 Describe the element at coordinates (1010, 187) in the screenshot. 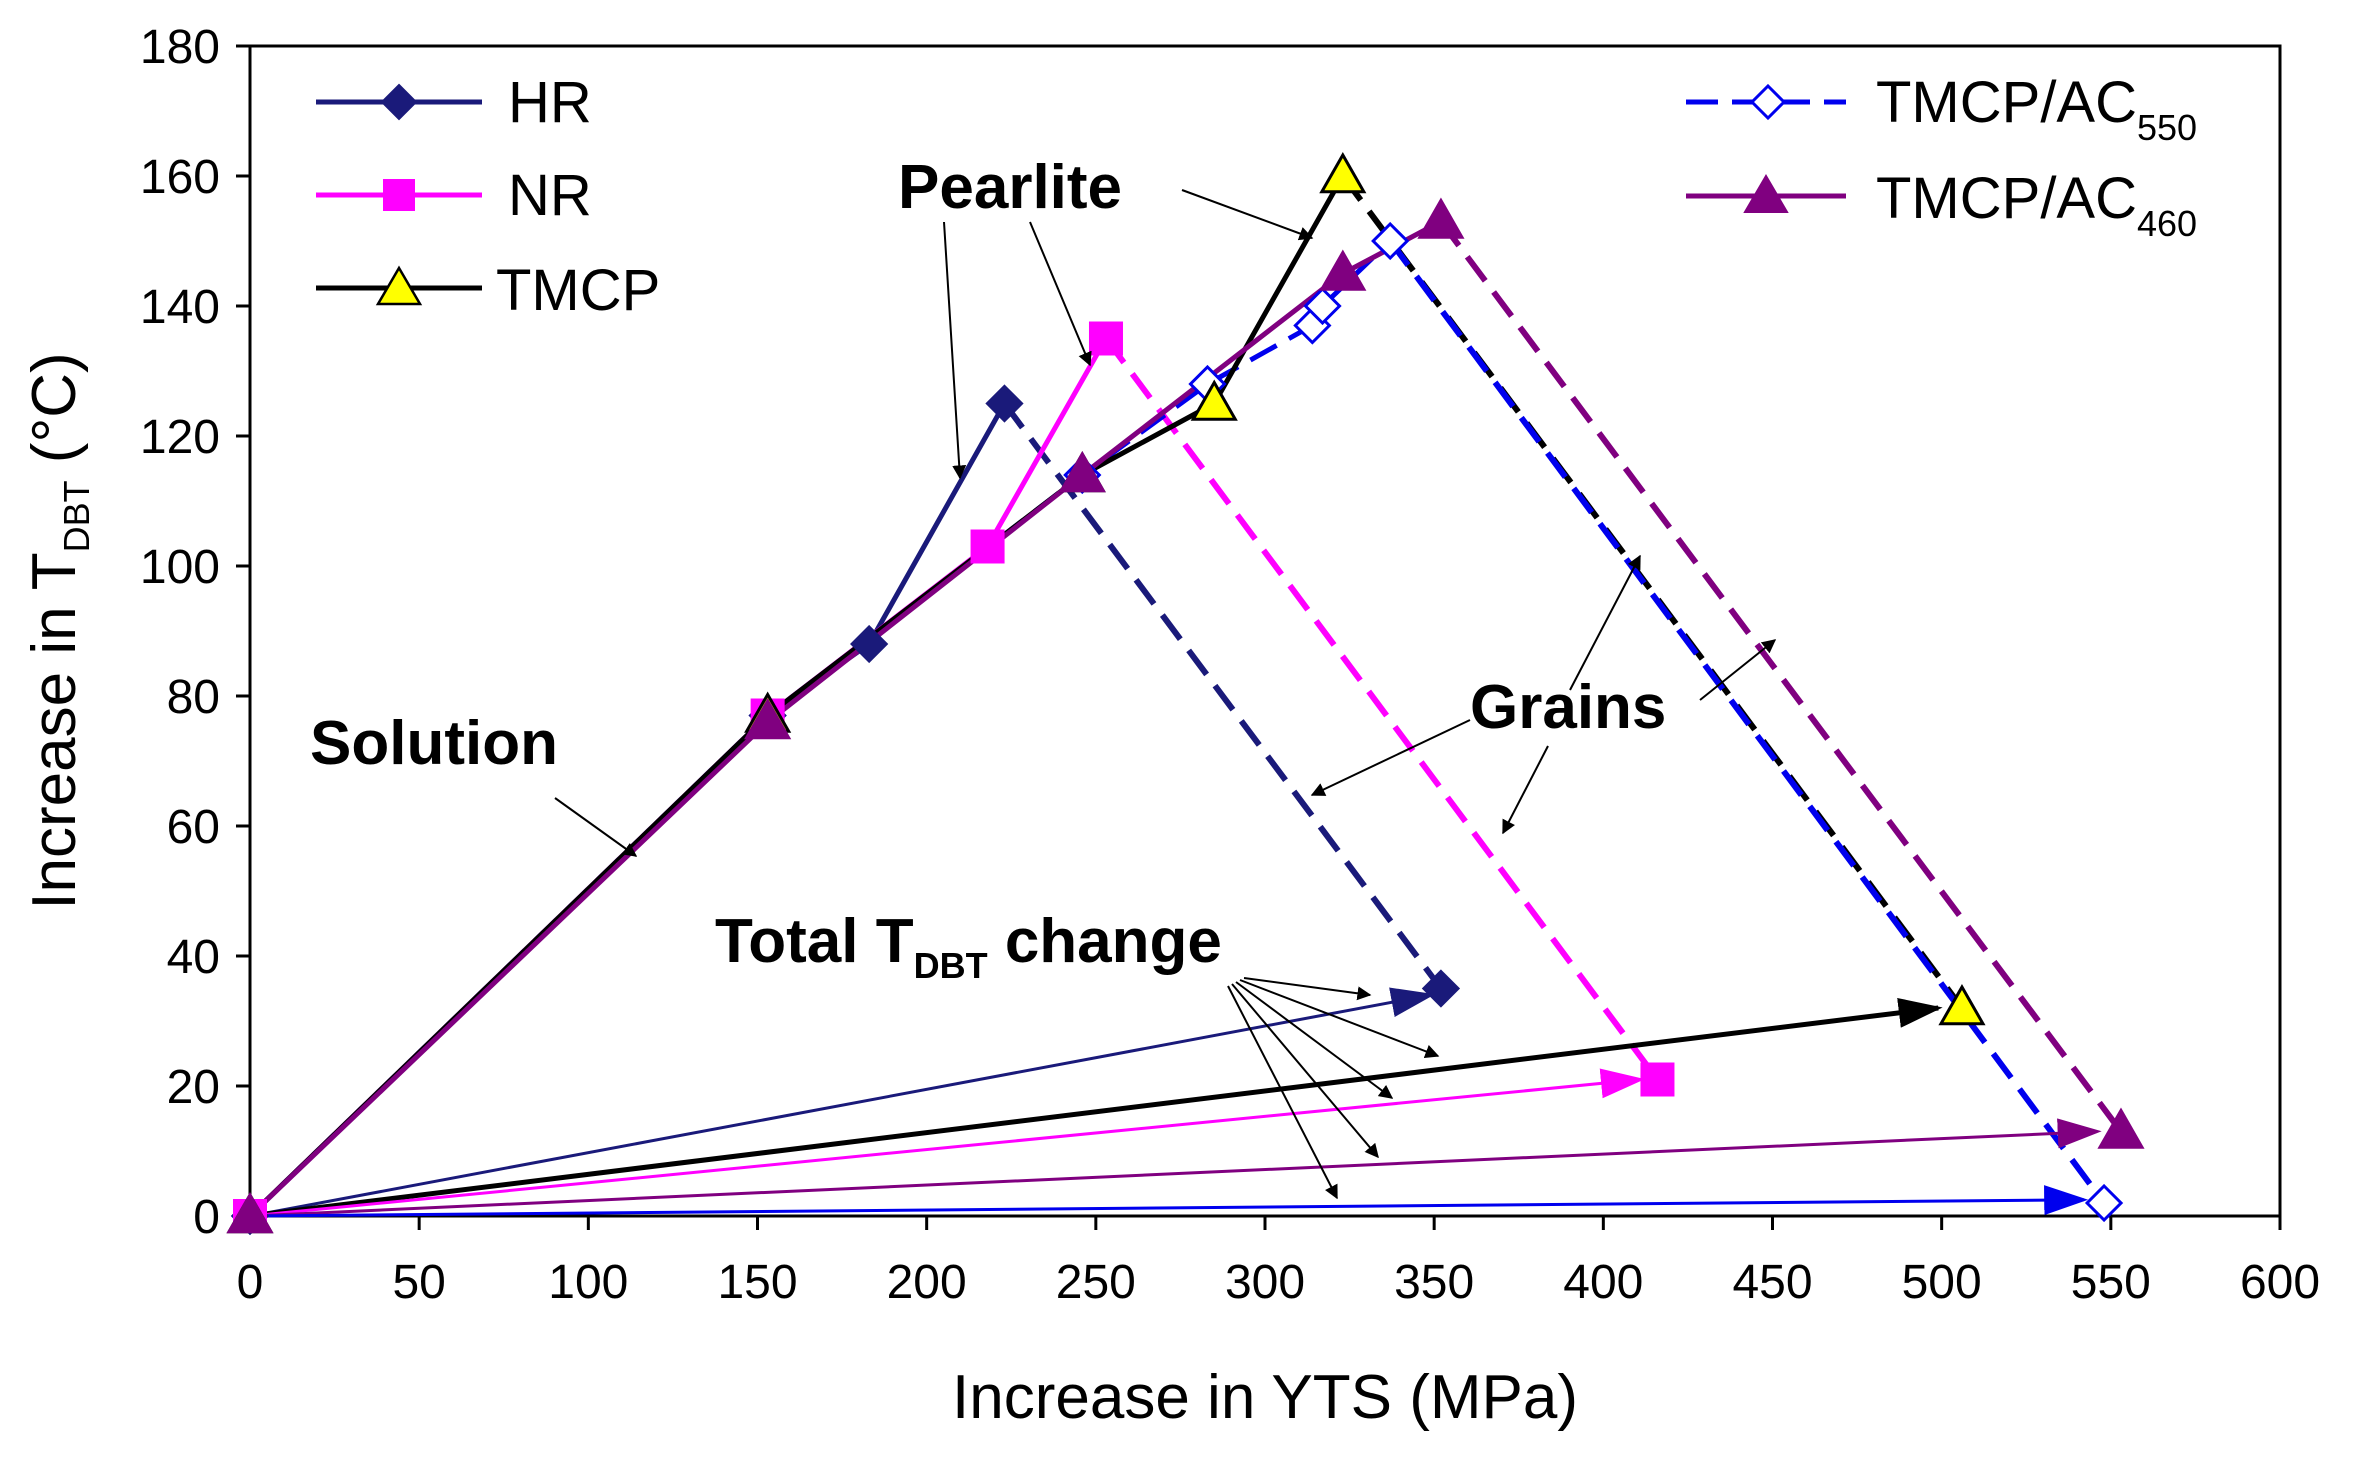

I see `annotation-pearlite: Pearlite` at that location.